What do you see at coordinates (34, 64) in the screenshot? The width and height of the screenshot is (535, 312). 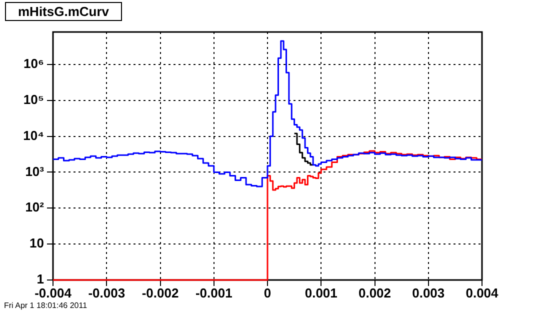 I see `y-tick-label: 10⁶` at bounding box center [34, 64].